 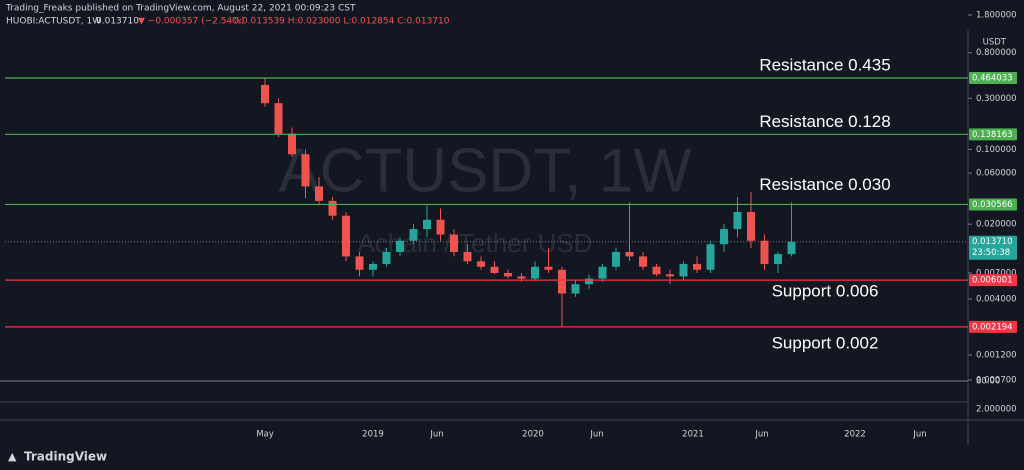 I want to click on level-annotation: Support 0.006, so click(x=825, y=291).